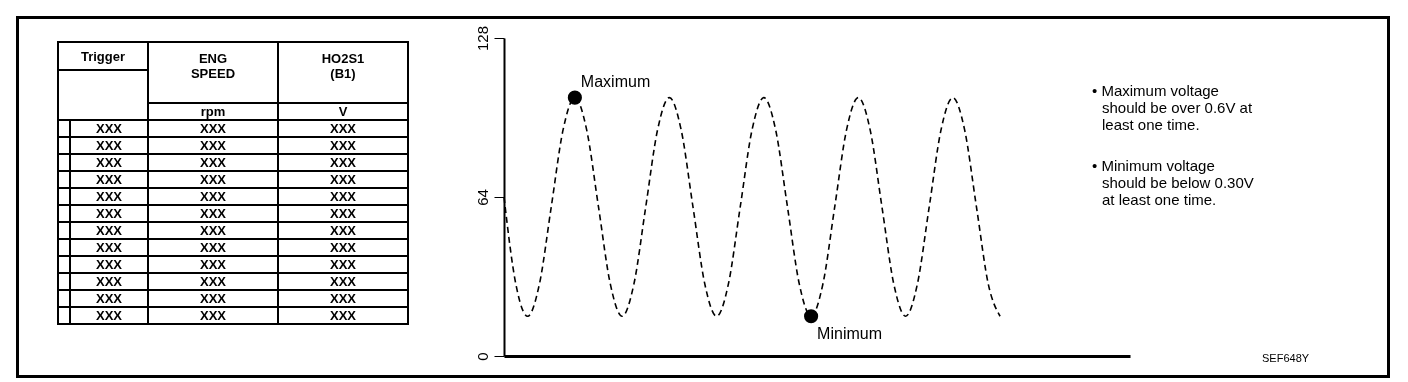 The image size is (1408, 382). What do you see at coordinates (343, 111) in the screenshot?
I see `text: V` at bounding box center [343, 111].